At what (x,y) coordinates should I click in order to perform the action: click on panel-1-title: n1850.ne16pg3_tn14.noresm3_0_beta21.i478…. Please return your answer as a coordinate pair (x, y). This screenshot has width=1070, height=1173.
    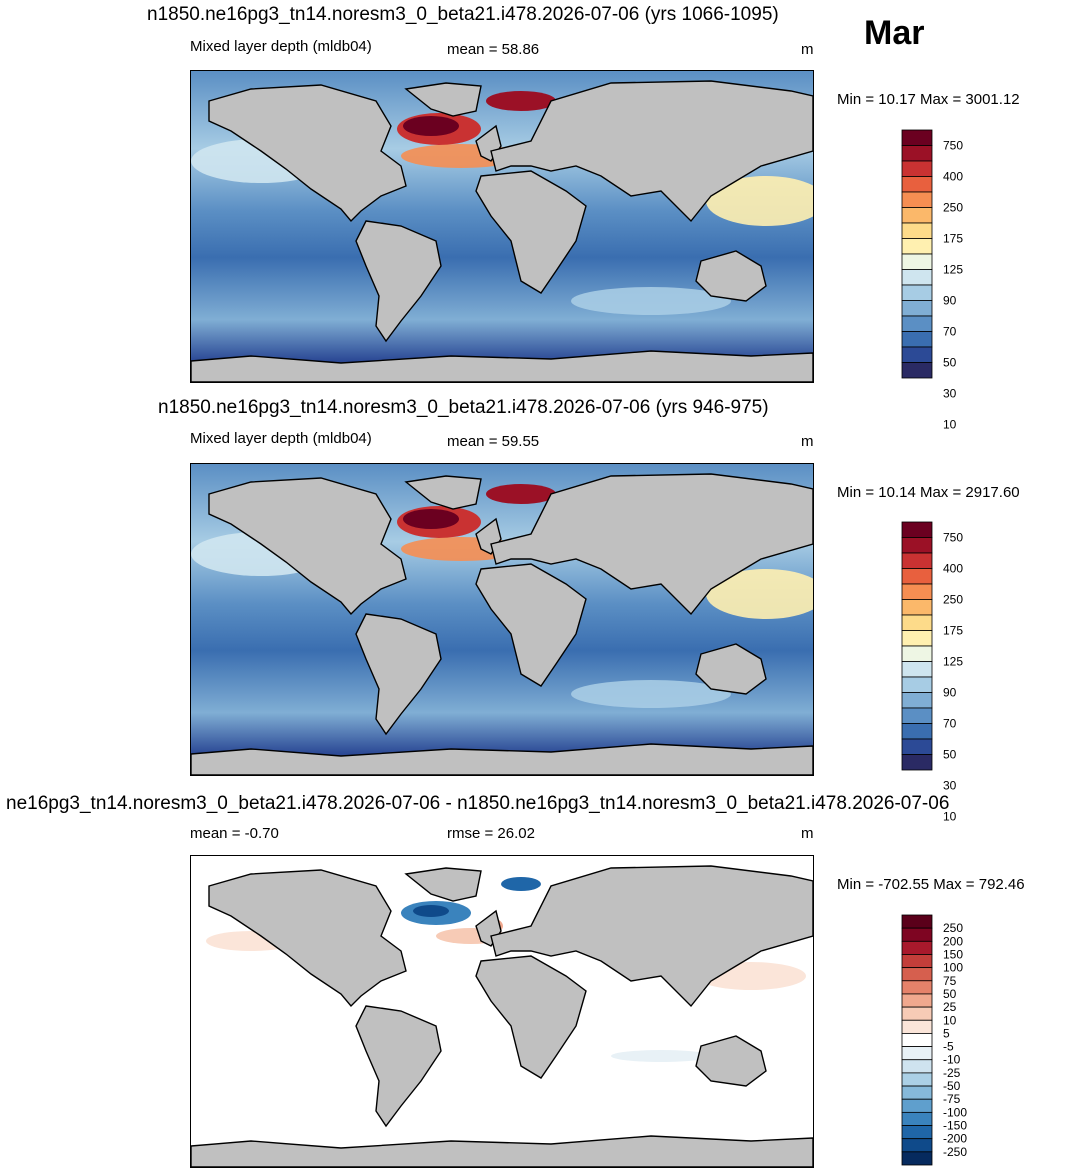
    Looking at the image, I should click on (463, 14).